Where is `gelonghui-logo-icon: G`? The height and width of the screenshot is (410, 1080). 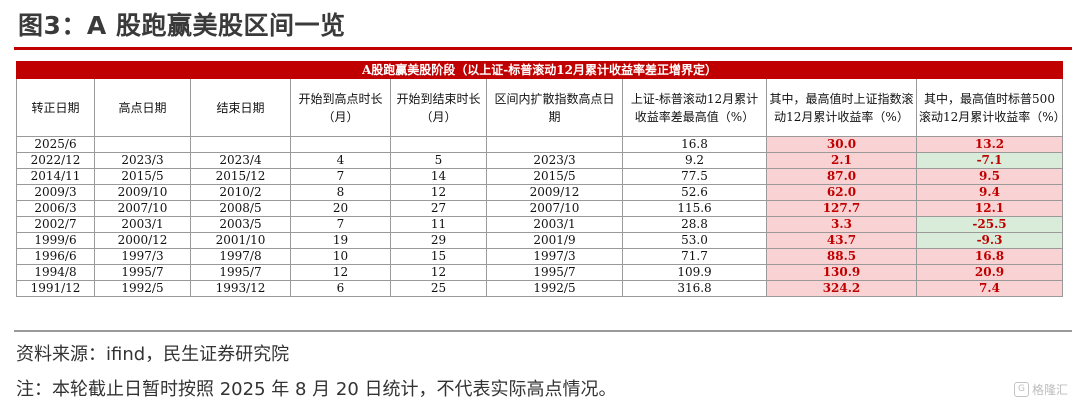
gelonghui-logo-icon: G is located at coordinates (1021, 389).